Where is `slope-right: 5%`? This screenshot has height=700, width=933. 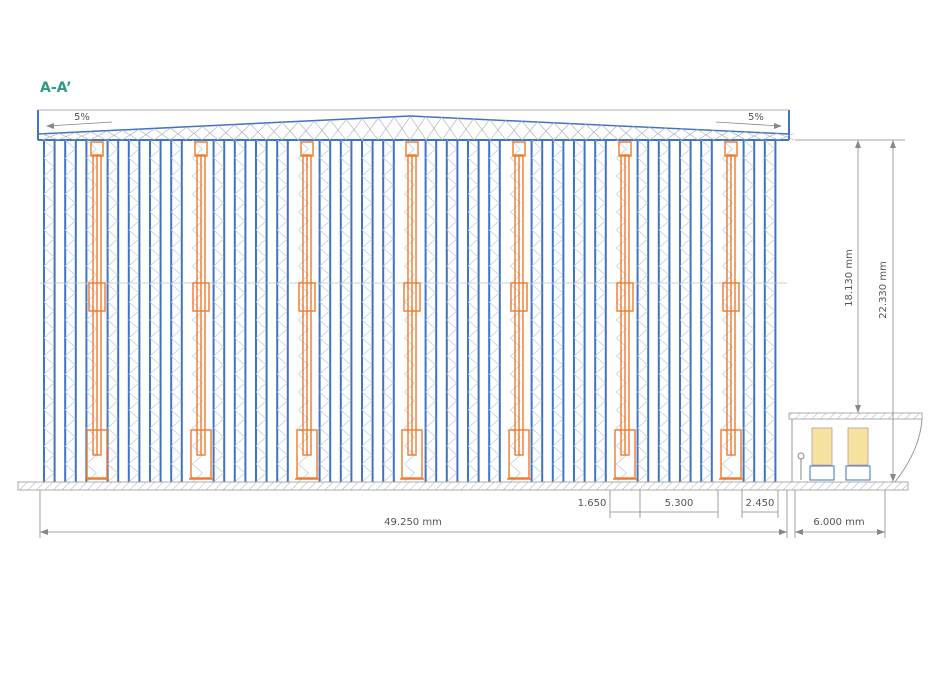
slope-right: 5% is located at coordinates (748, 120).